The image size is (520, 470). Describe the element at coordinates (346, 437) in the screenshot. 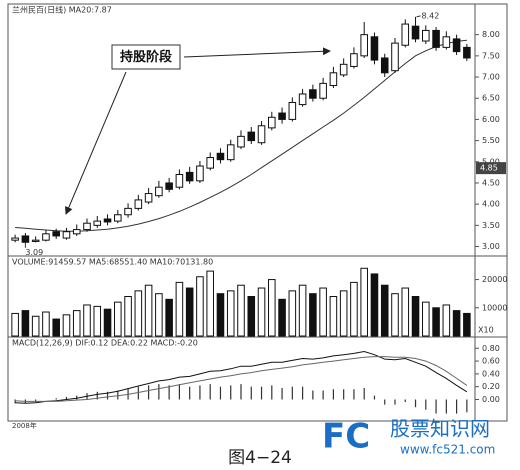

I see `watermark-logo: FC` at that location.